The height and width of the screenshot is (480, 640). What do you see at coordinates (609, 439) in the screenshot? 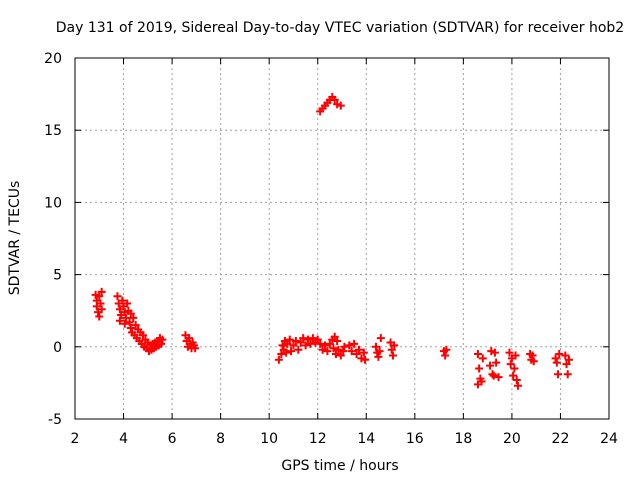
I see `x-tick-label: 24` at bounding box center [609, 439].